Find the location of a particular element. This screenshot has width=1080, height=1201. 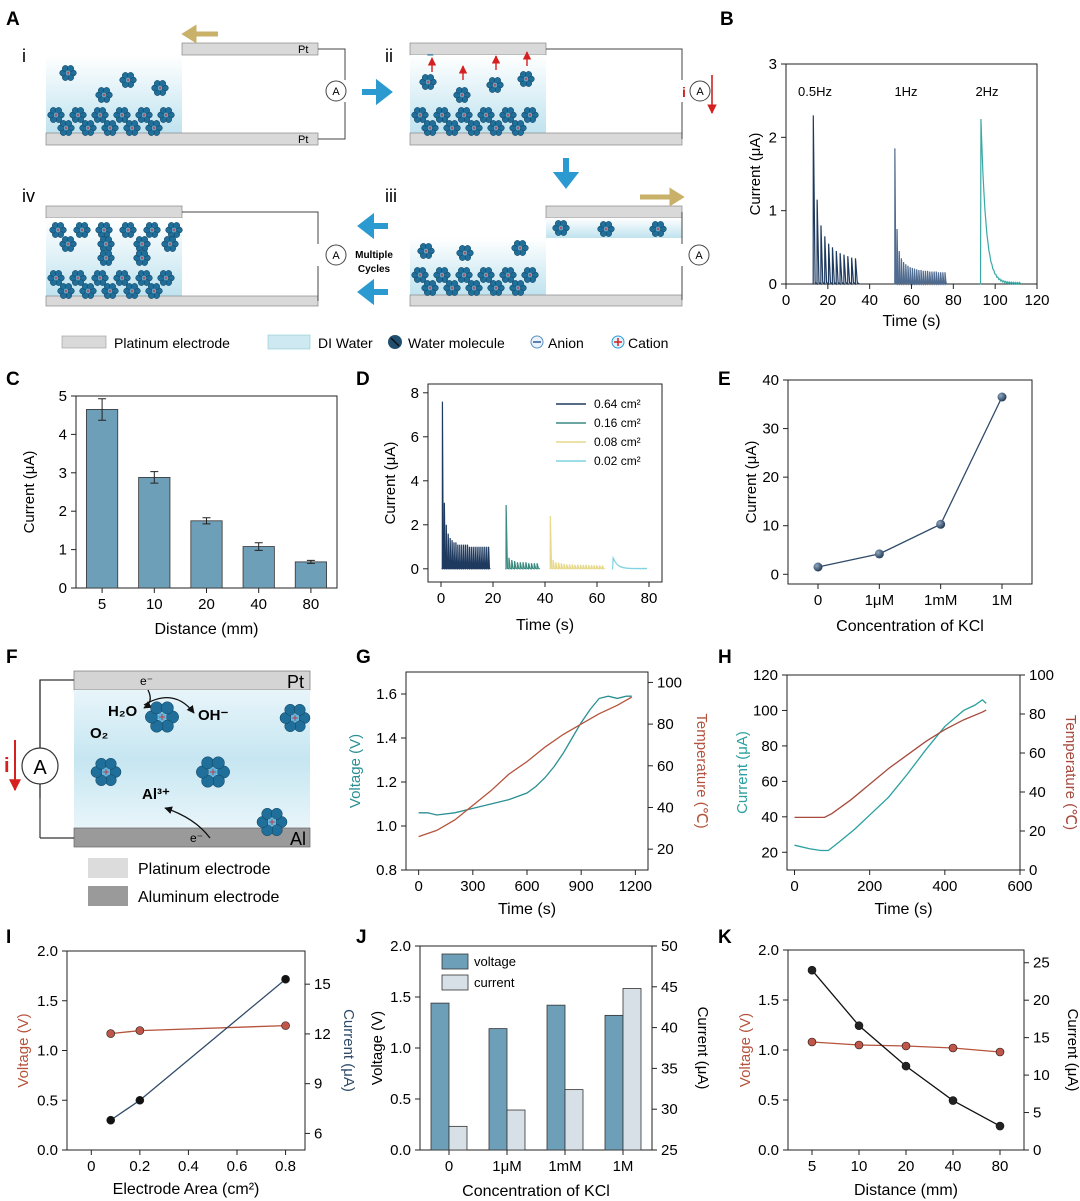

x-tick-label: 120 is located at coordinates (1036, 300).